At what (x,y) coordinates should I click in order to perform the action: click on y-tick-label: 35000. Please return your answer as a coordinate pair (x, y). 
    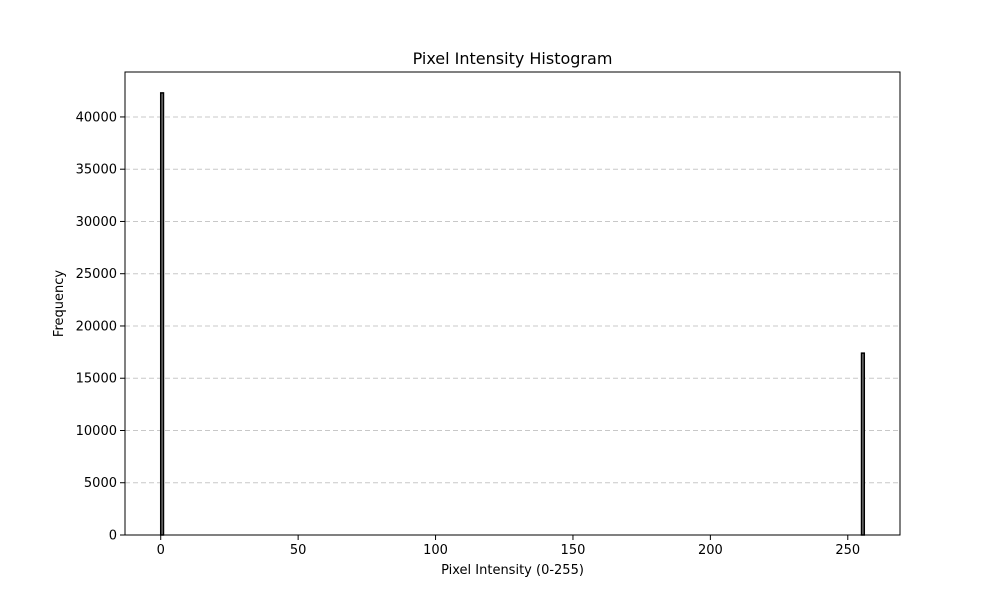
    Looking at the image, I should click on (96, 170).